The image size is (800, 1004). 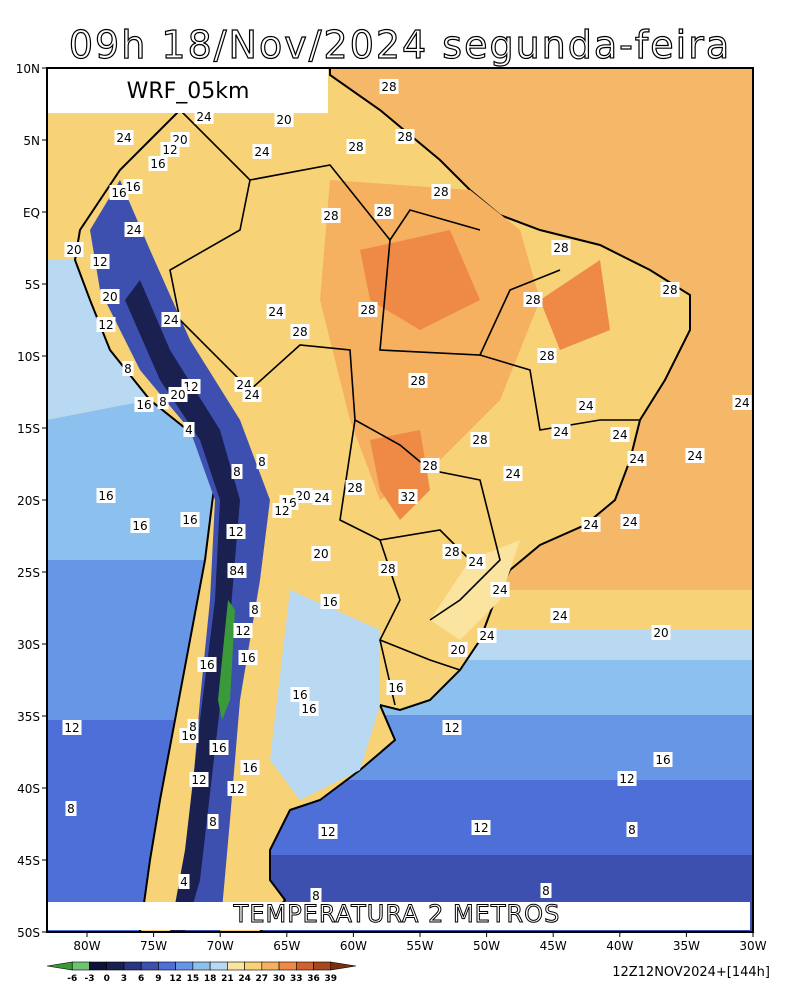 What do you see at coordinates (28, 429) in the screenshot?
I see `lat-label: 15S` at bounding box center [28, 429].